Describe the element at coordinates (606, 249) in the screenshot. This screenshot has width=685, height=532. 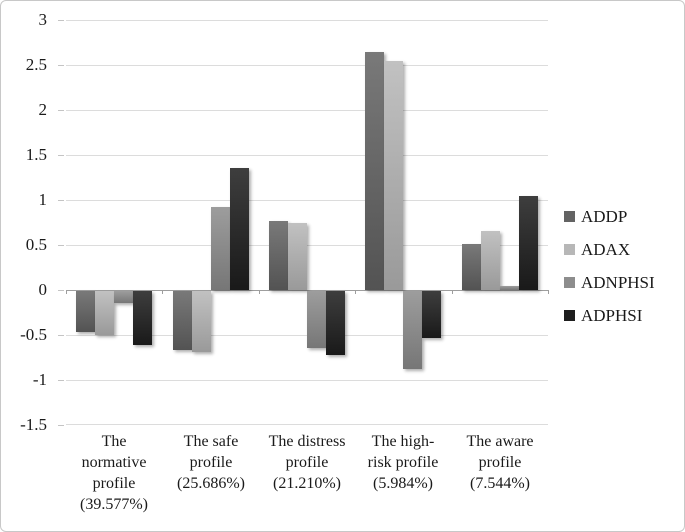
I see `legend-label: ADAX` at that location.